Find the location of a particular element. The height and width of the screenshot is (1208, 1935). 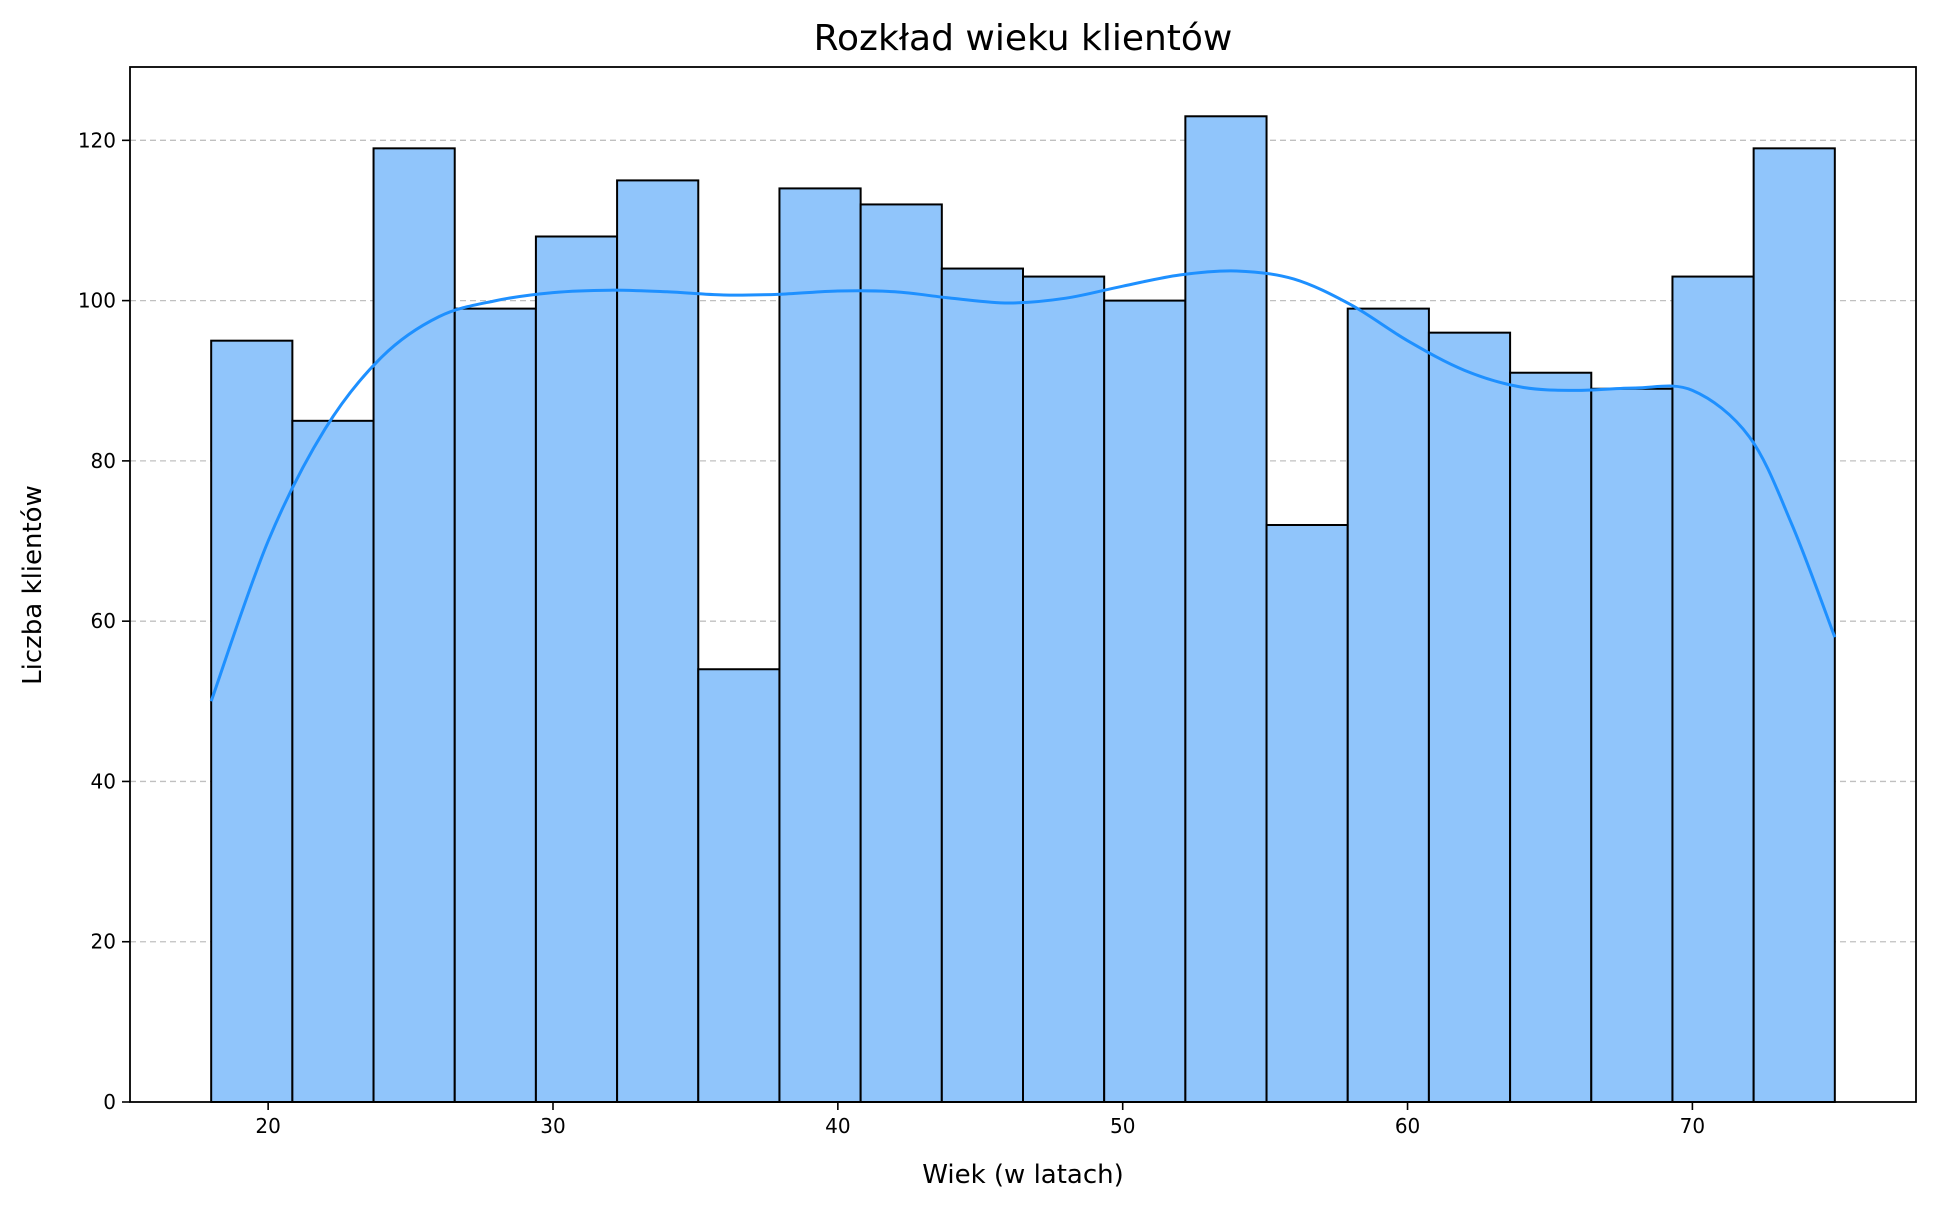

x-tick-label-50: 50 is located at coordinates (1122, 1126).